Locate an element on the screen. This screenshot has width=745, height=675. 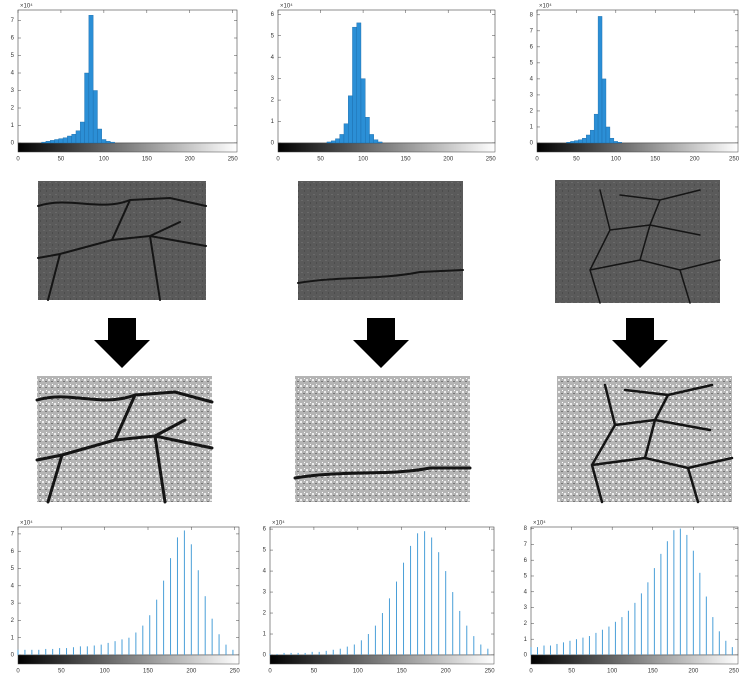
x-tick-label: 100 is located at coordinates (612, 672).